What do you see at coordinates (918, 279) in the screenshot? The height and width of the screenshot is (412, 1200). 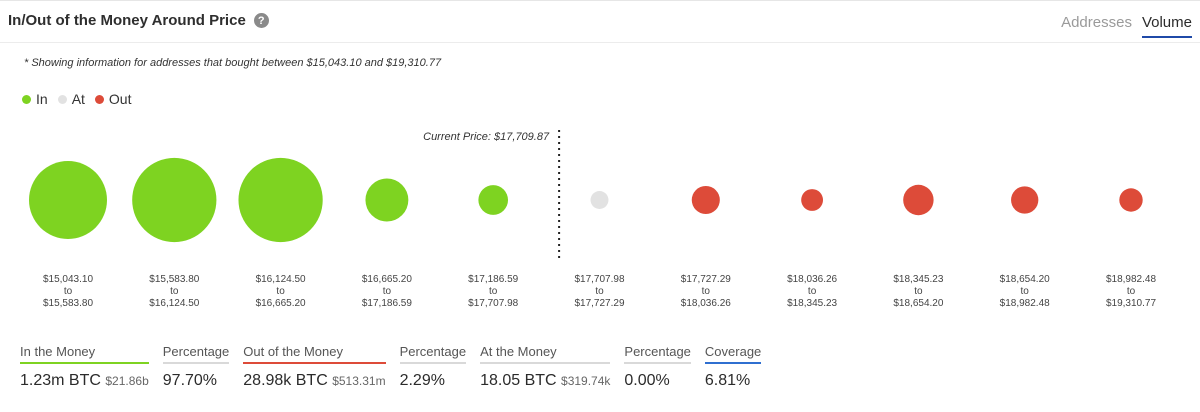 I see `range-from-label: $18,345.23` at bounding box center [918, 279].